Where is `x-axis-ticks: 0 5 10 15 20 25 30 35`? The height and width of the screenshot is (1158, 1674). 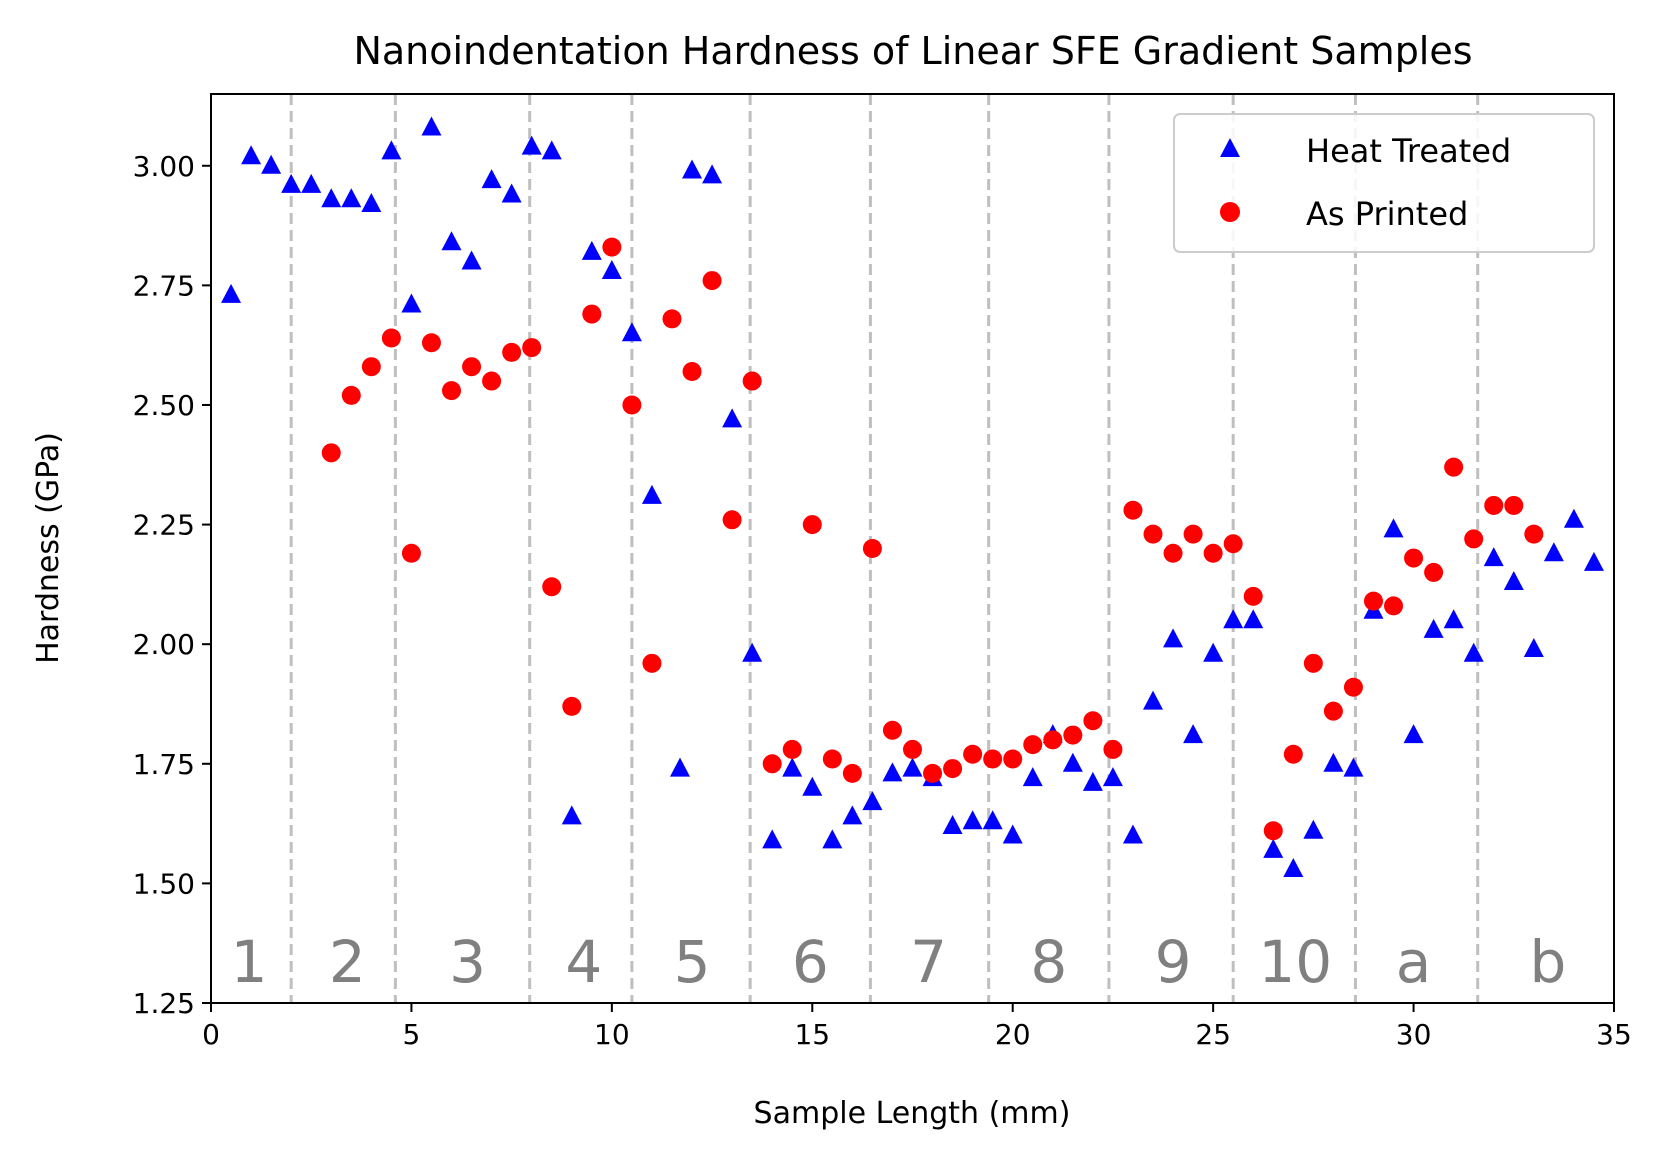 x-axis-ticks: 0 5 10 15 20 25 30 35 is located at coordinates (917, 1027).